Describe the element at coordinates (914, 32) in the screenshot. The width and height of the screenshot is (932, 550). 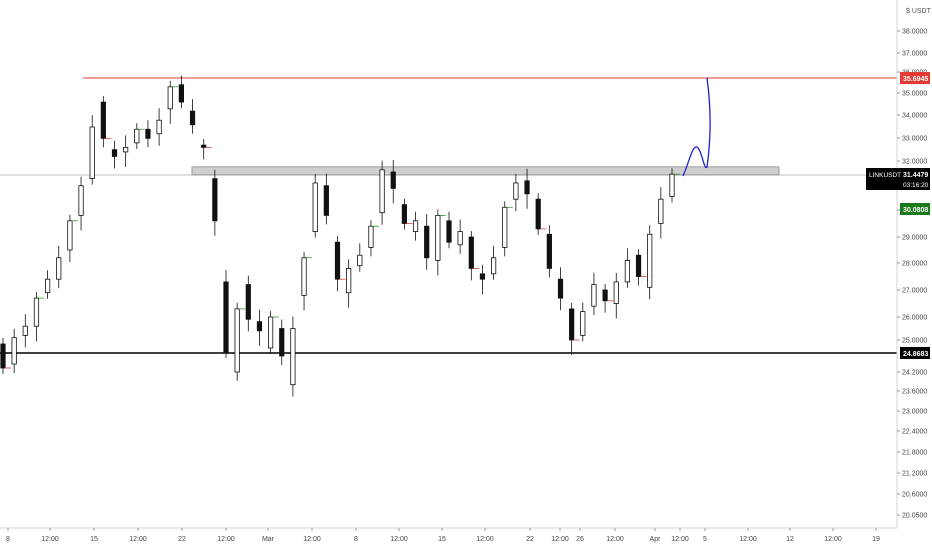
I see `y-tick-label: 38.0000` at that location.